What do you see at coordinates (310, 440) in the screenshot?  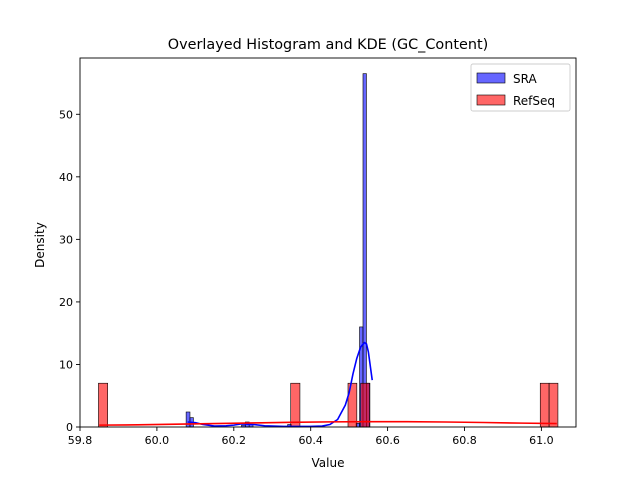 I see `x-tick-label: 60.4` at bounding box center [310, 440].